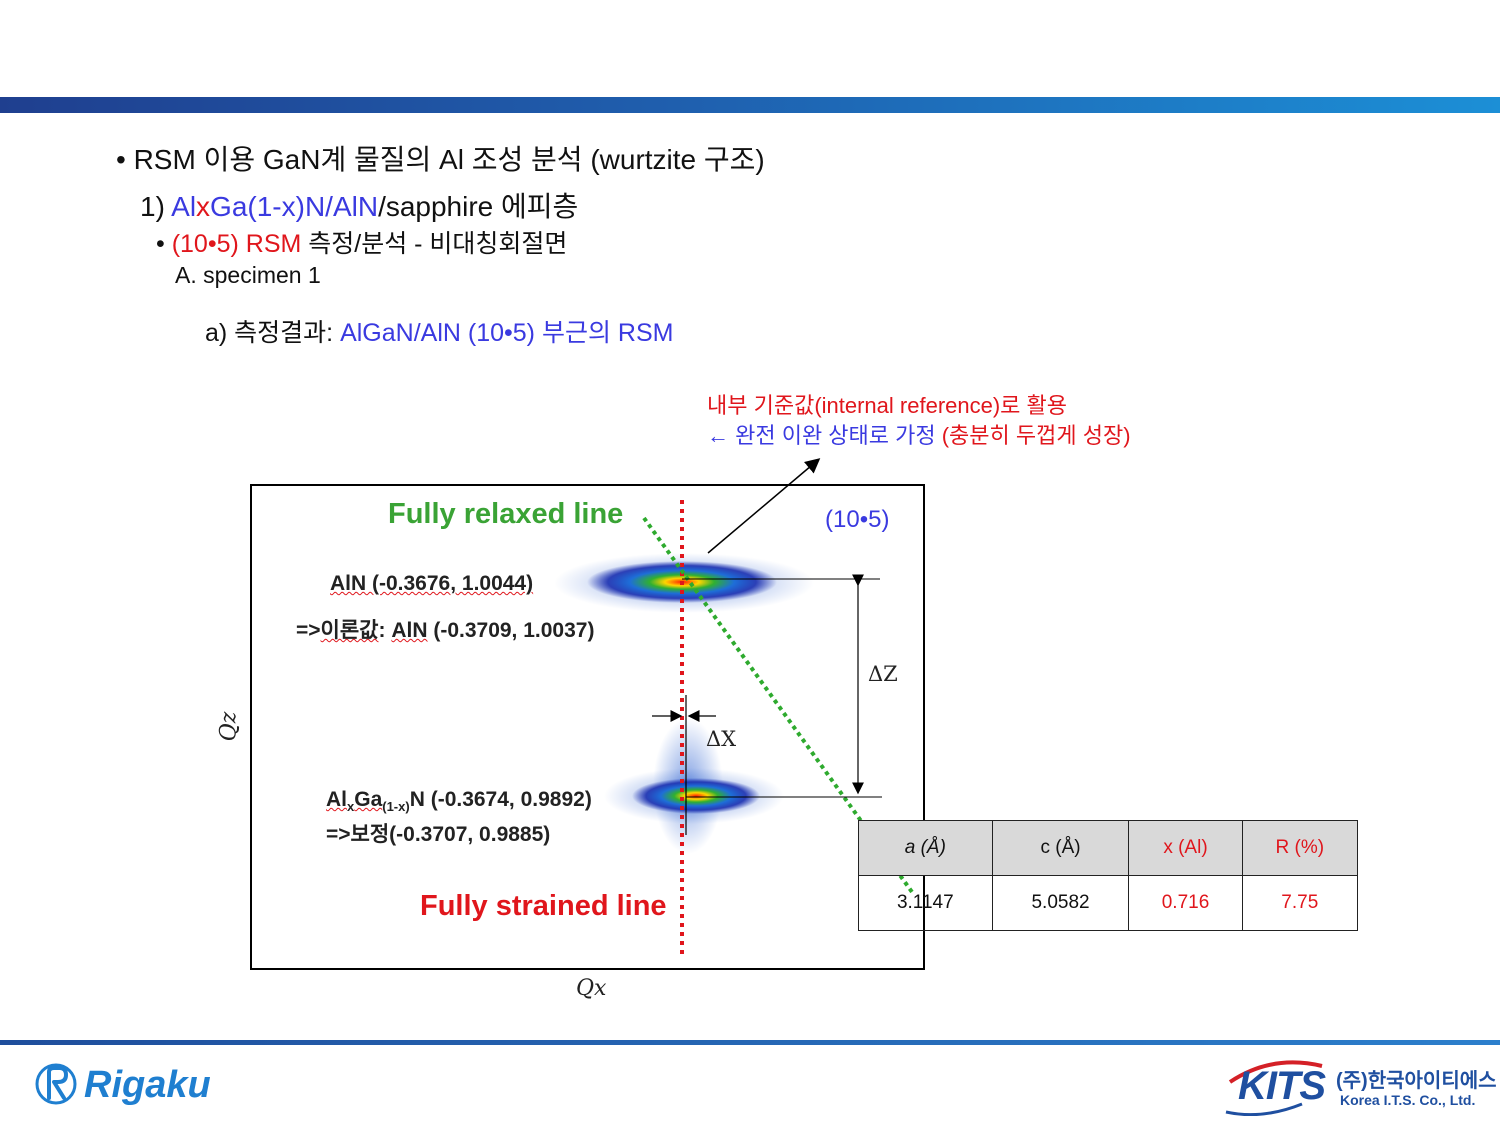 The image size is (1500, 1125). What do you see at coordinates (1036, 435) in the screenshot?
I see `relaxed-assumption-paren: (충분히 두껍게 성장)` at bounding box center [1036, 435].